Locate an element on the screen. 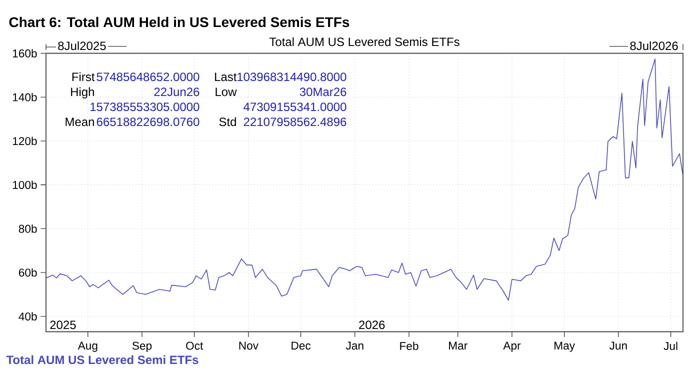 The width and height of the screenshot is (700, 384). x-tick-label: Nov is located at coordinates (248, 346).